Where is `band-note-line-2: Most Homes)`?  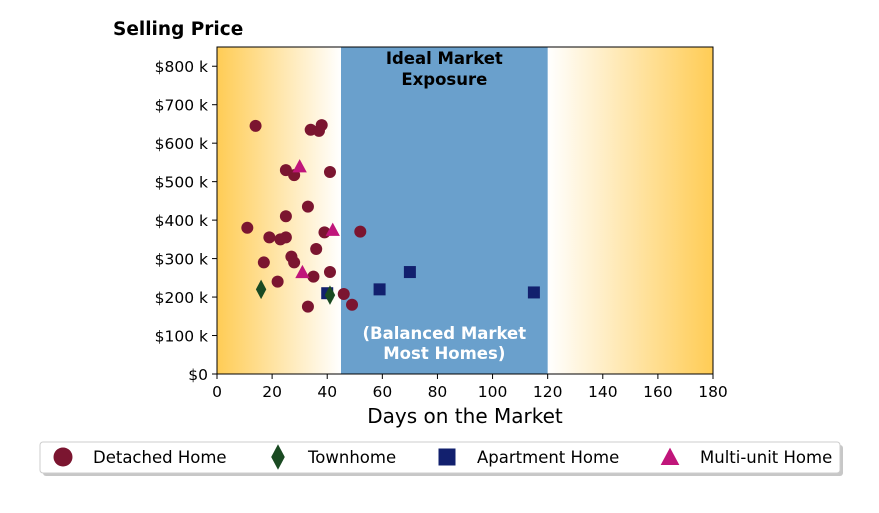
band-note-line-2: Most Homes) is located at coordinates (444, 353).